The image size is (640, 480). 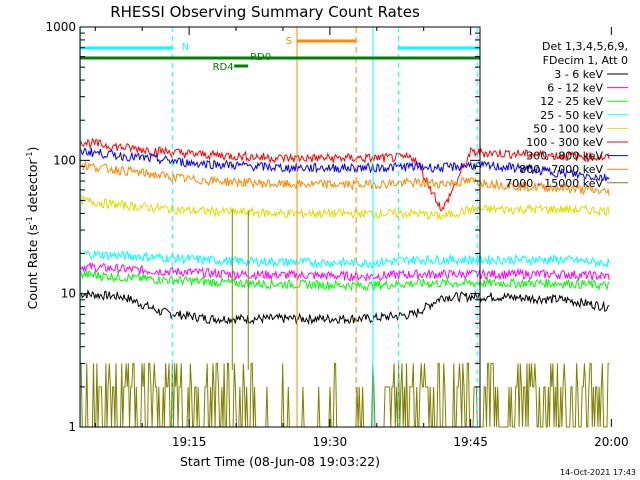 What do you see at coordinates (571, 101) in the screenshot?
I see `legend-label: 12 - 25 keV` at bounding box center [571, 101].